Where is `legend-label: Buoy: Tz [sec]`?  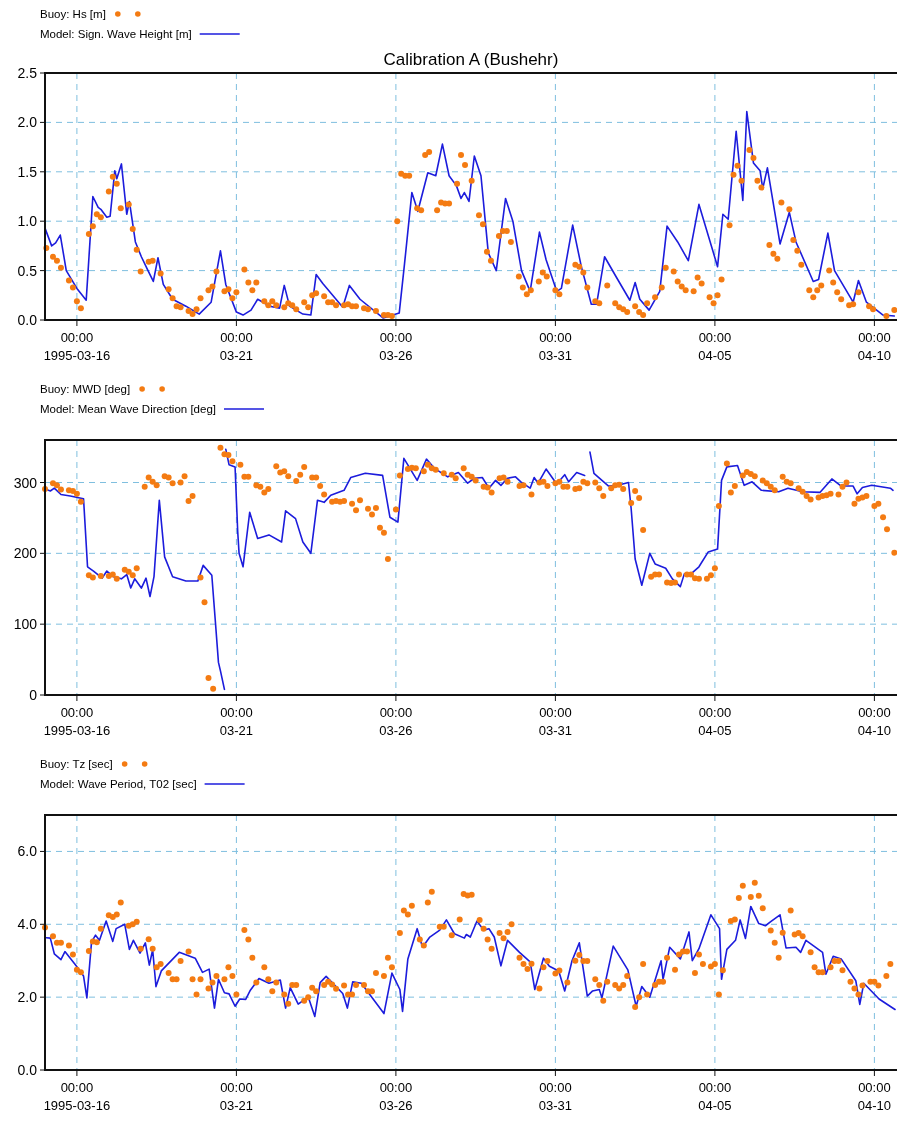 legend-label: Buoy: Tz [sec] is located at coordinates (76, 764).